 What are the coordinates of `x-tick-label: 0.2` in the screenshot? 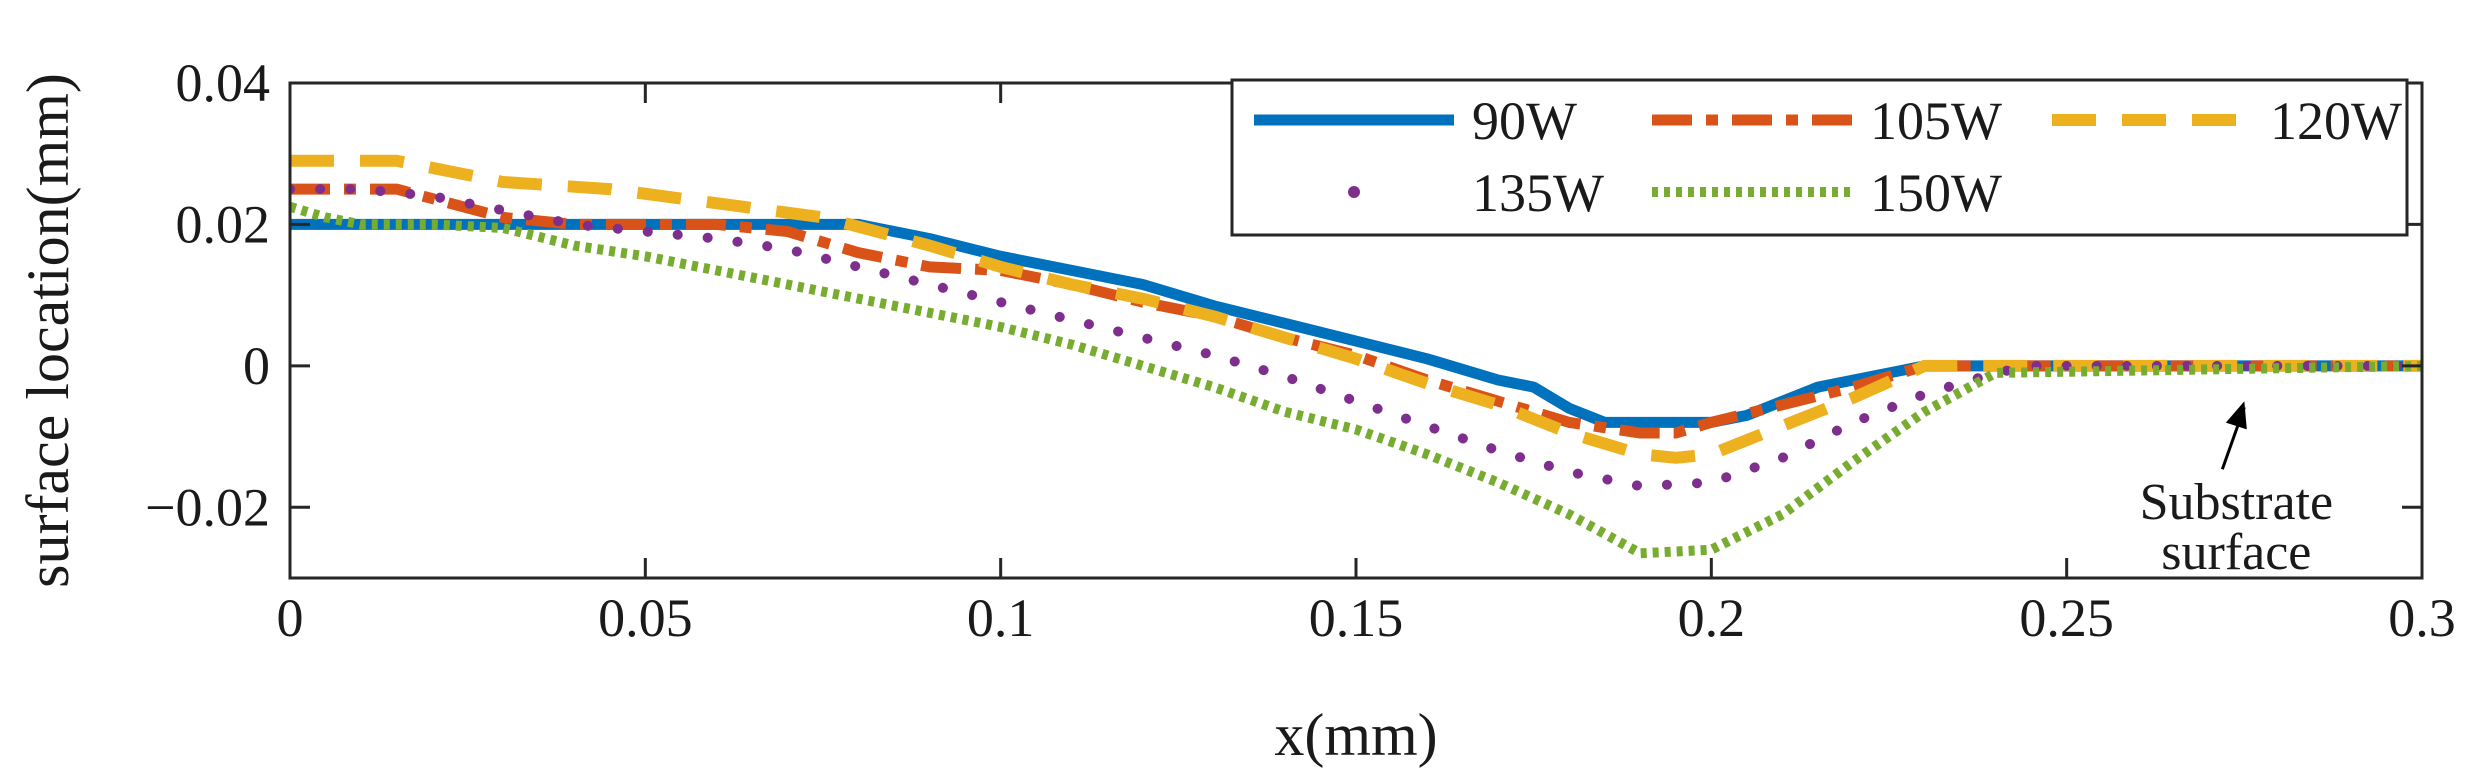 It's located at (1712, 618).